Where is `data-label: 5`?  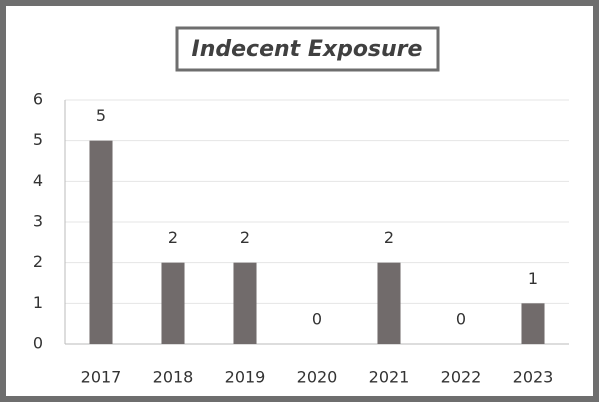
data-label: 5 is located at coordinates (101, 115).